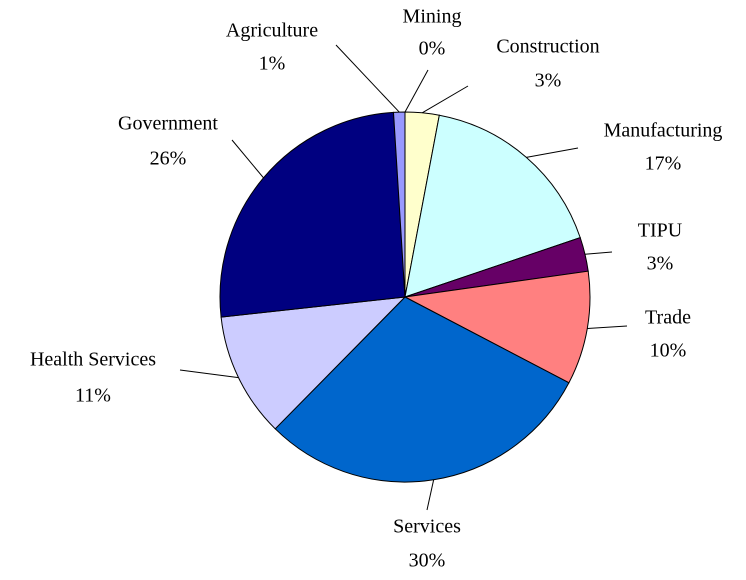 The image size is (746, 580). Describe the element at coordinates (93, 396) in the screenshot. I see `slice-value-label: 11%` at that location.